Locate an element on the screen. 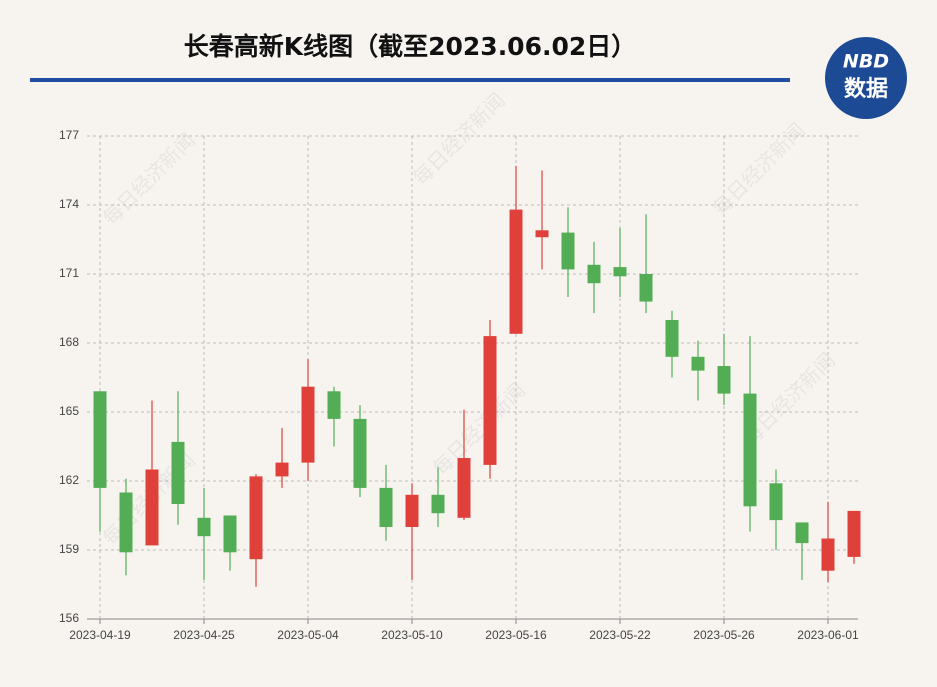 Image resolution: width=937 pixels, height=687 pixels. x-tick-label: 2023-05-26 is located at coordinates (724, 635).